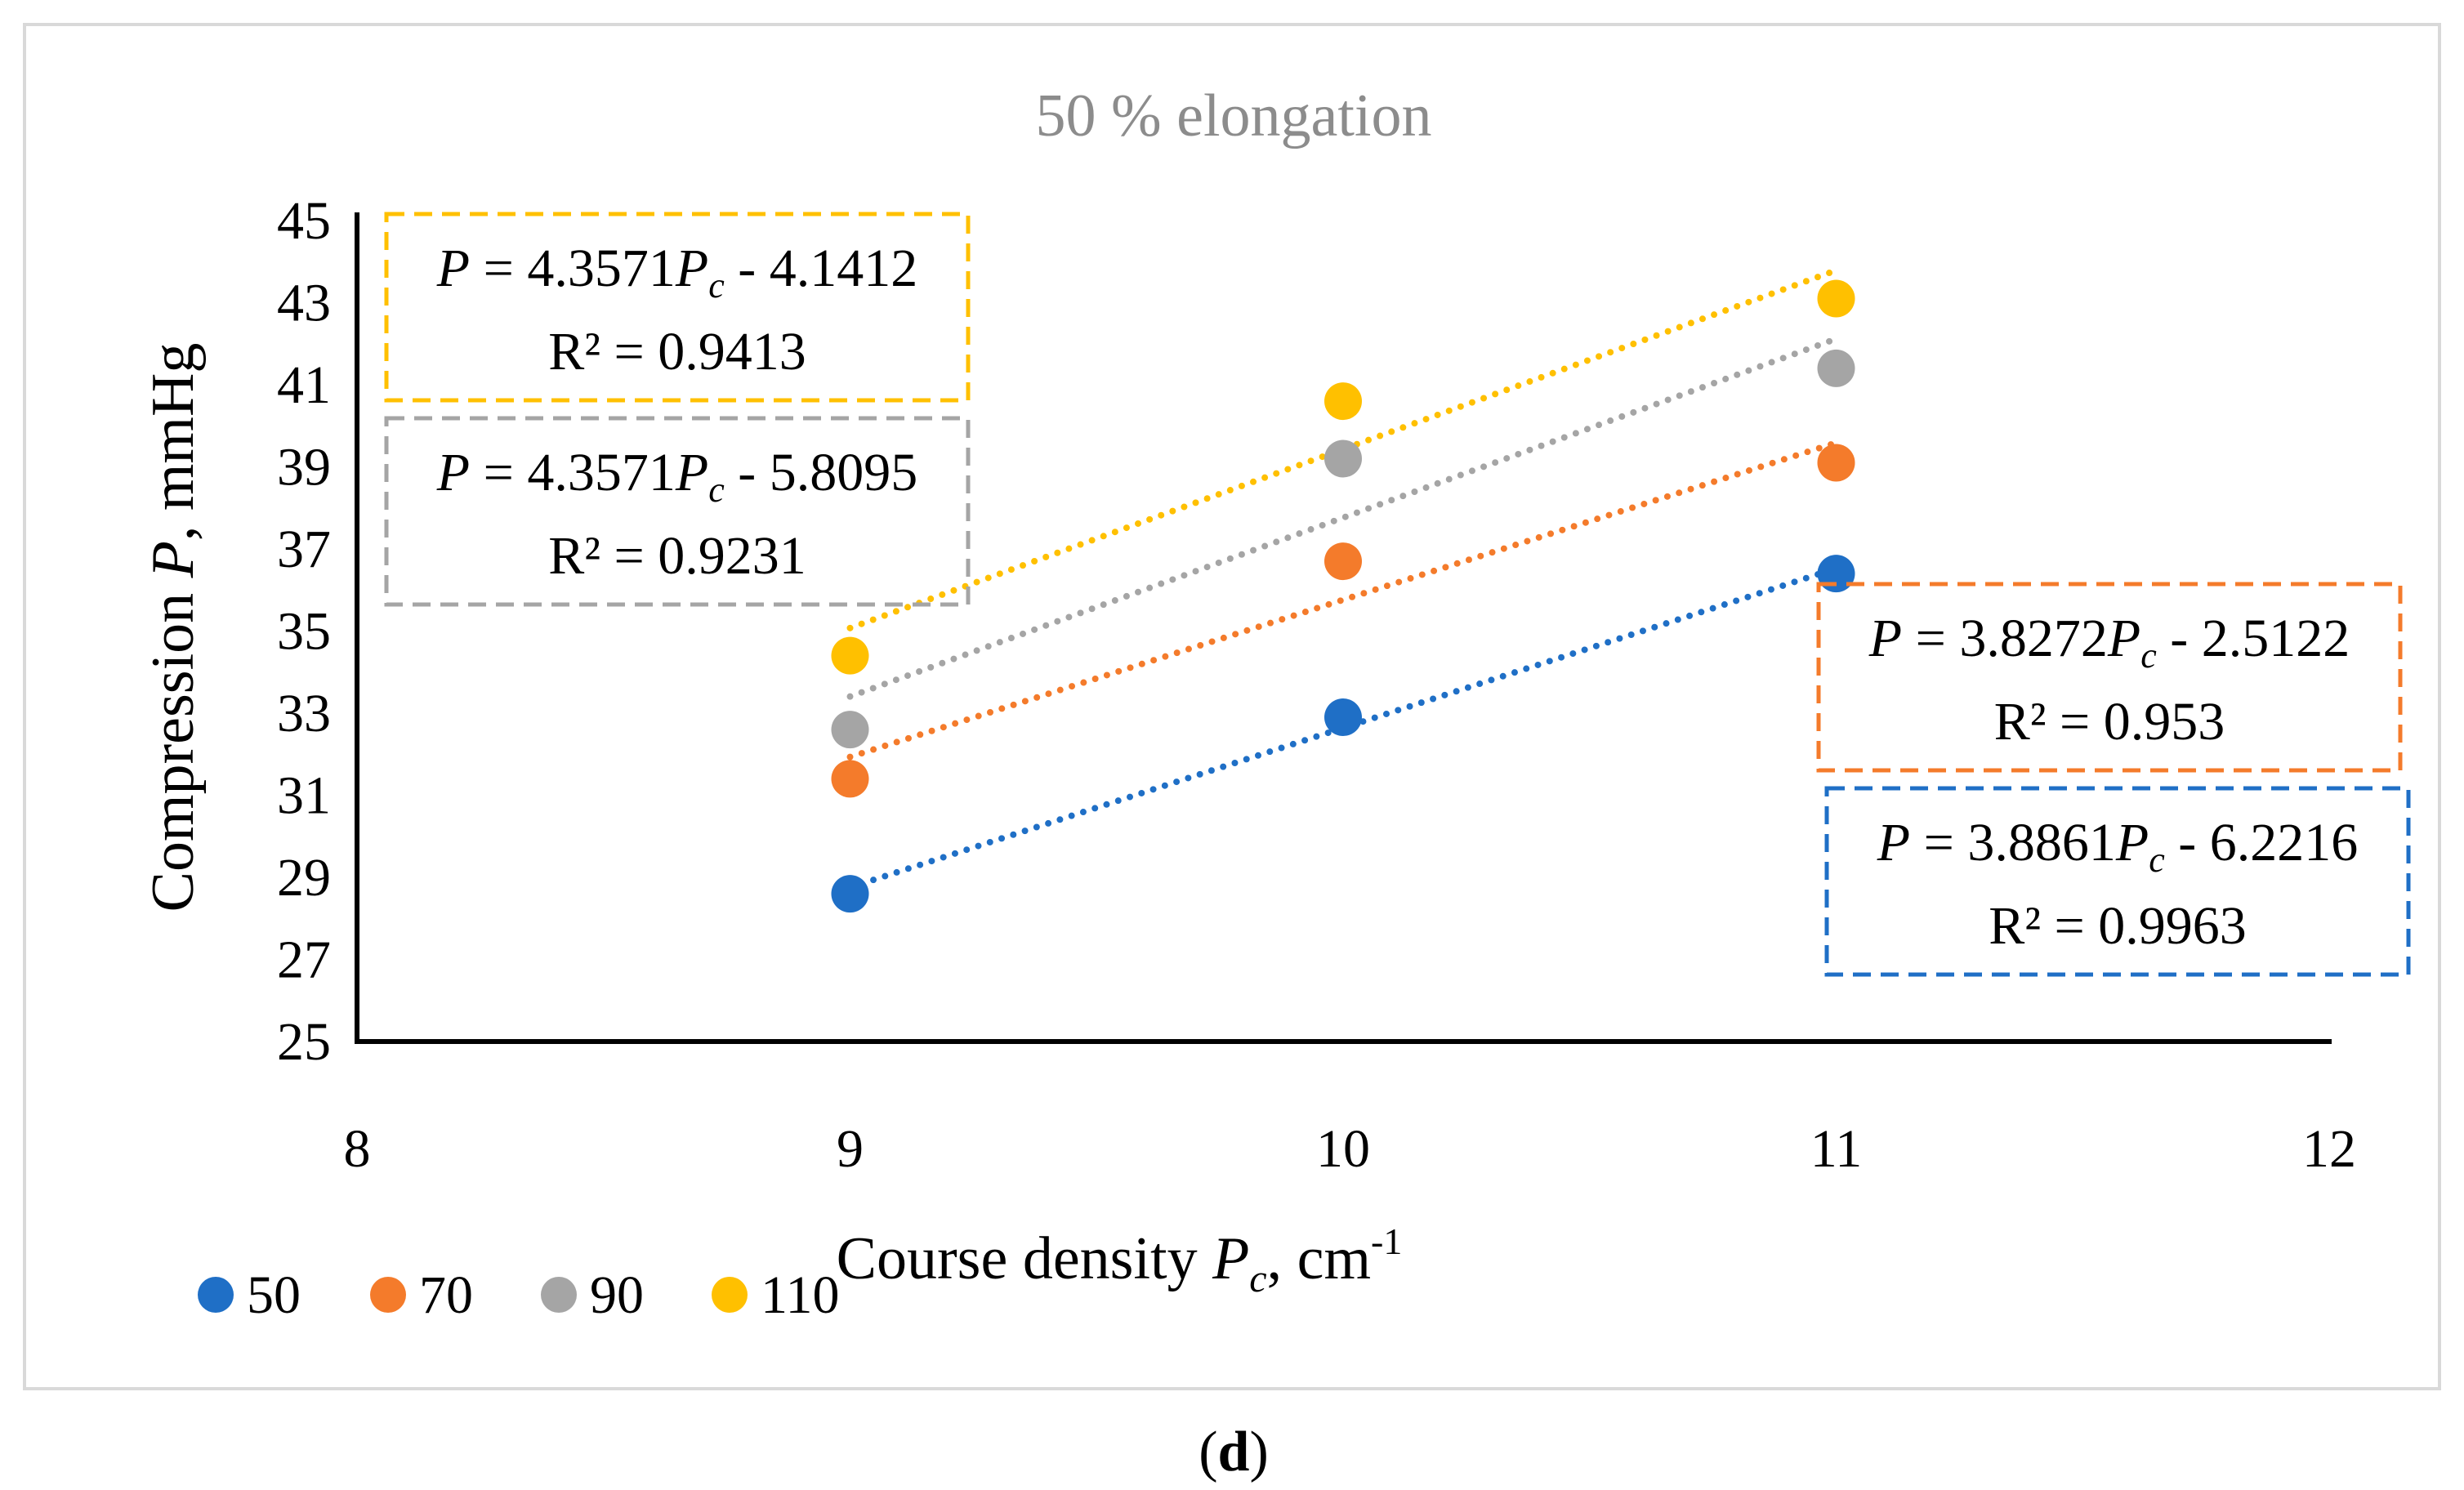 Image resolution: width=2464 pixels, height=1490 pixels. Describe the element at coordinates (304, 303) in the screenshot. I see `y-tick-label-43: 43` at that location.